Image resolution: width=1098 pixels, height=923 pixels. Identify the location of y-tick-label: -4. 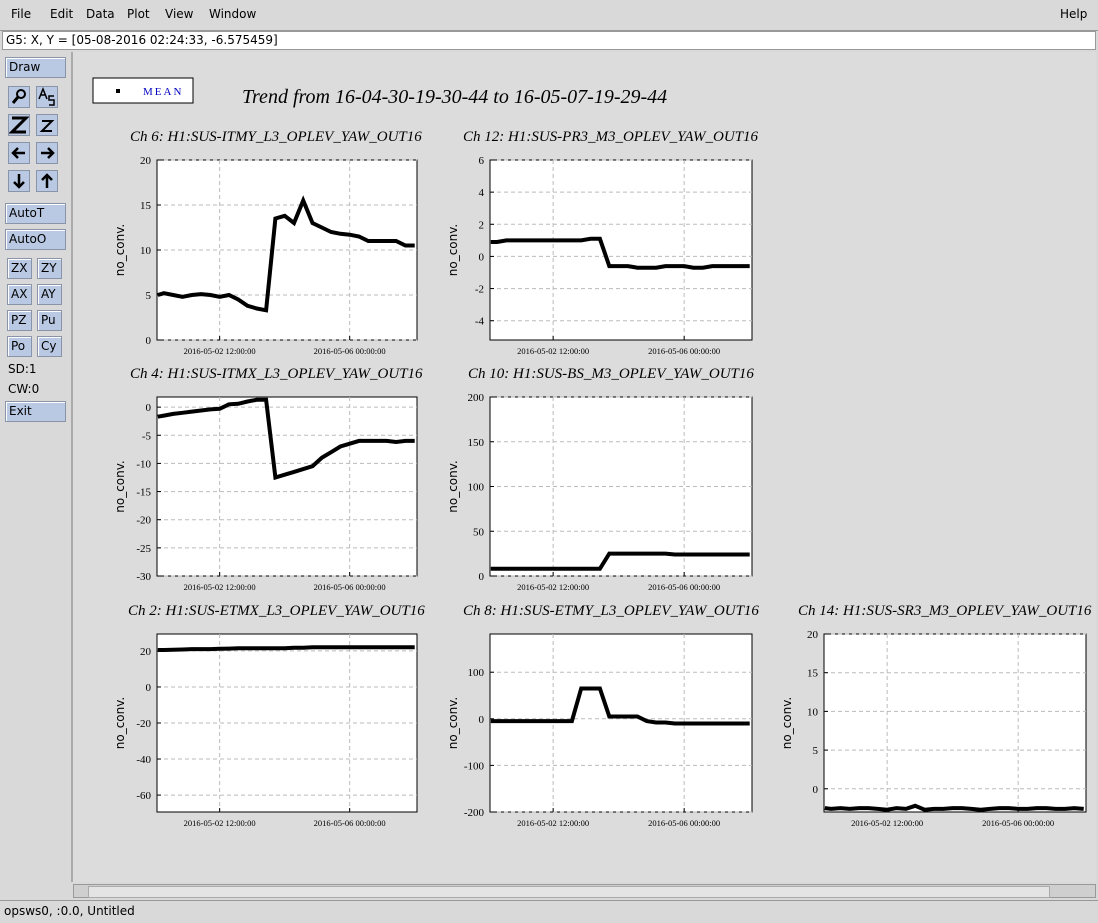
(480, 322).